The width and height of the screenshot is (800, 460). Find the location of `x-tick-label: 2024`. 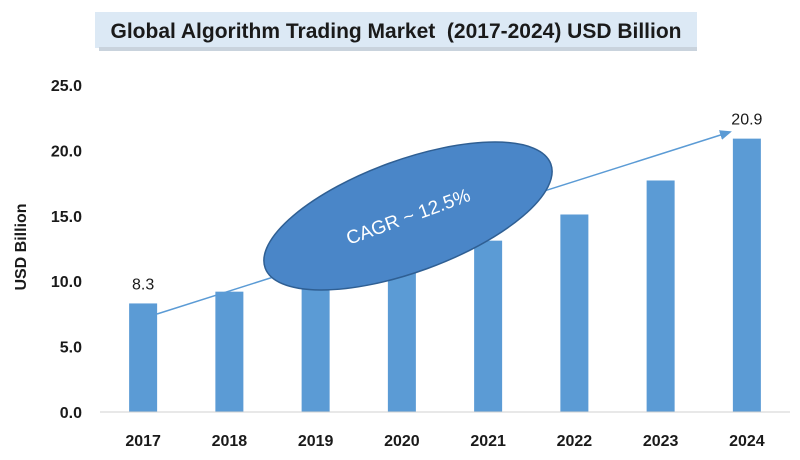

x-tick-label: 2024 is located at coordinates (747, 441).